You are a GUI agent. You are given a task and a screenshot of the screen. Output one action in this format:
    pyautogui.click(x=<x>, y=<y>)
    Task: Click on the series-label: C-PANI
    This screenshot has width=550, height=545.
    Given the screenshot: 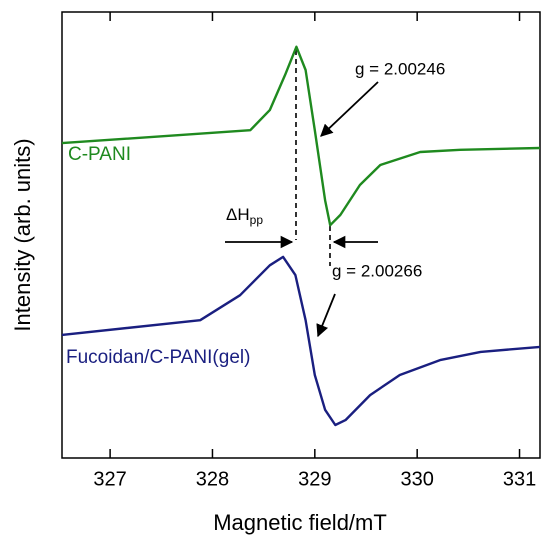 What is the action you would take?
    pyautogui.click(x=99, y=154)
    